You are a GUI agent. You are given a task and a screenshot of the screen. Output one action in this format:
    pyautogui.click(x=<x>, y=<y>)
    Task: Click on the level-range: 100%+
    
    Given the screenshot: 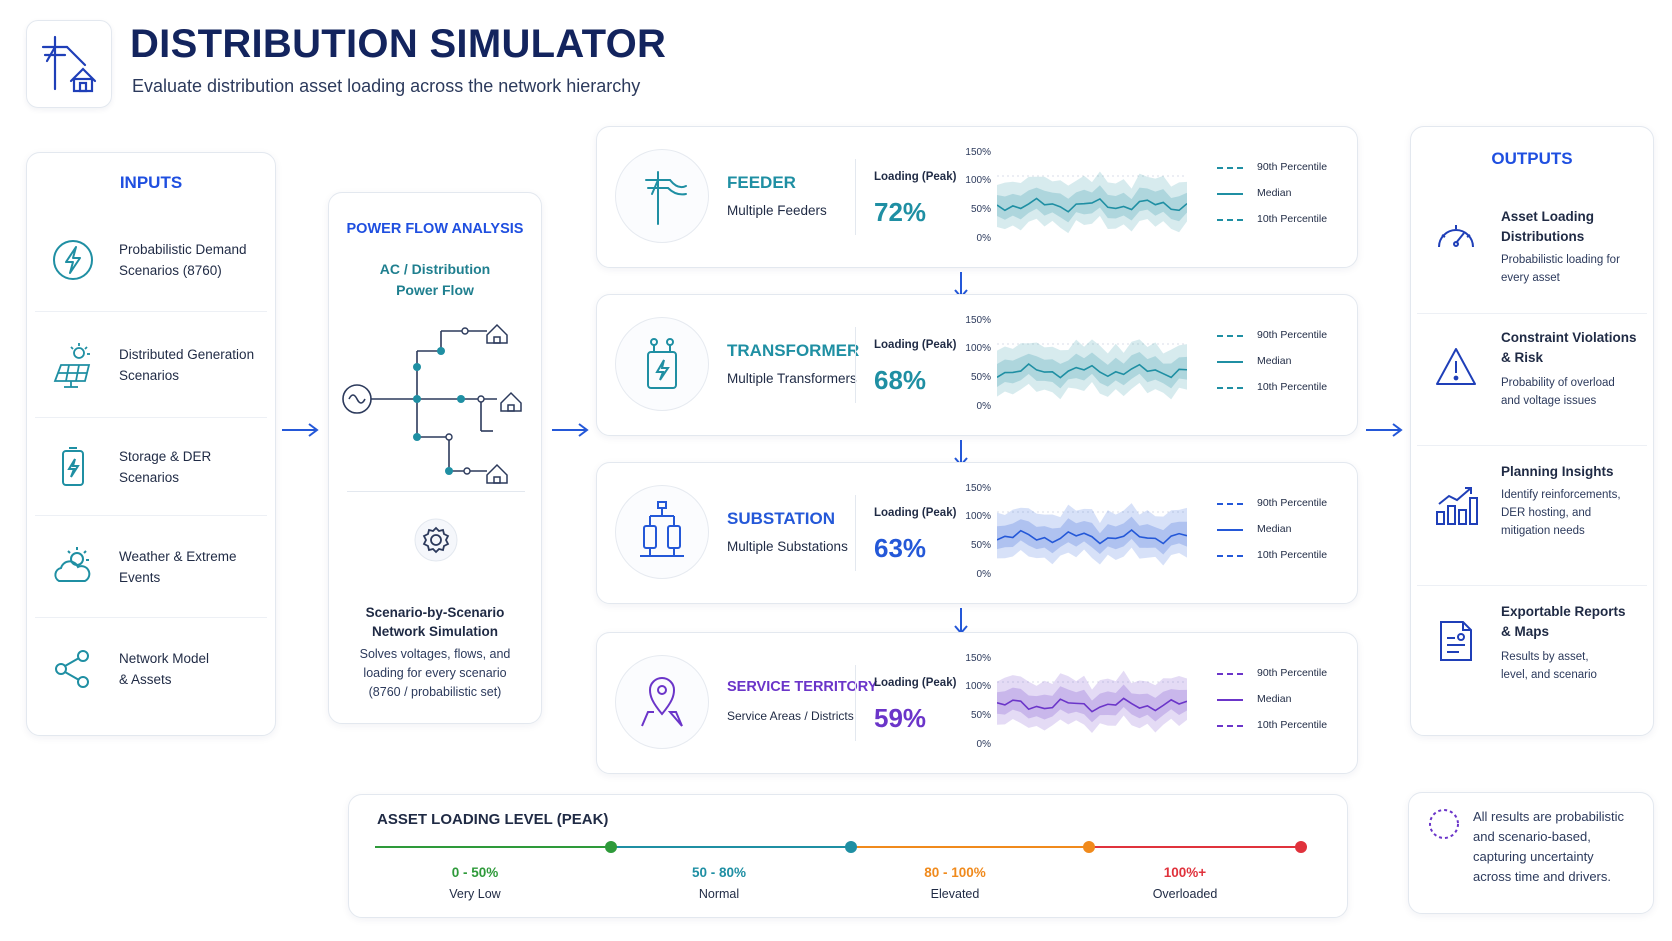 What is the action you would take?
    pyautogui.click(x=1185, y=872)
    